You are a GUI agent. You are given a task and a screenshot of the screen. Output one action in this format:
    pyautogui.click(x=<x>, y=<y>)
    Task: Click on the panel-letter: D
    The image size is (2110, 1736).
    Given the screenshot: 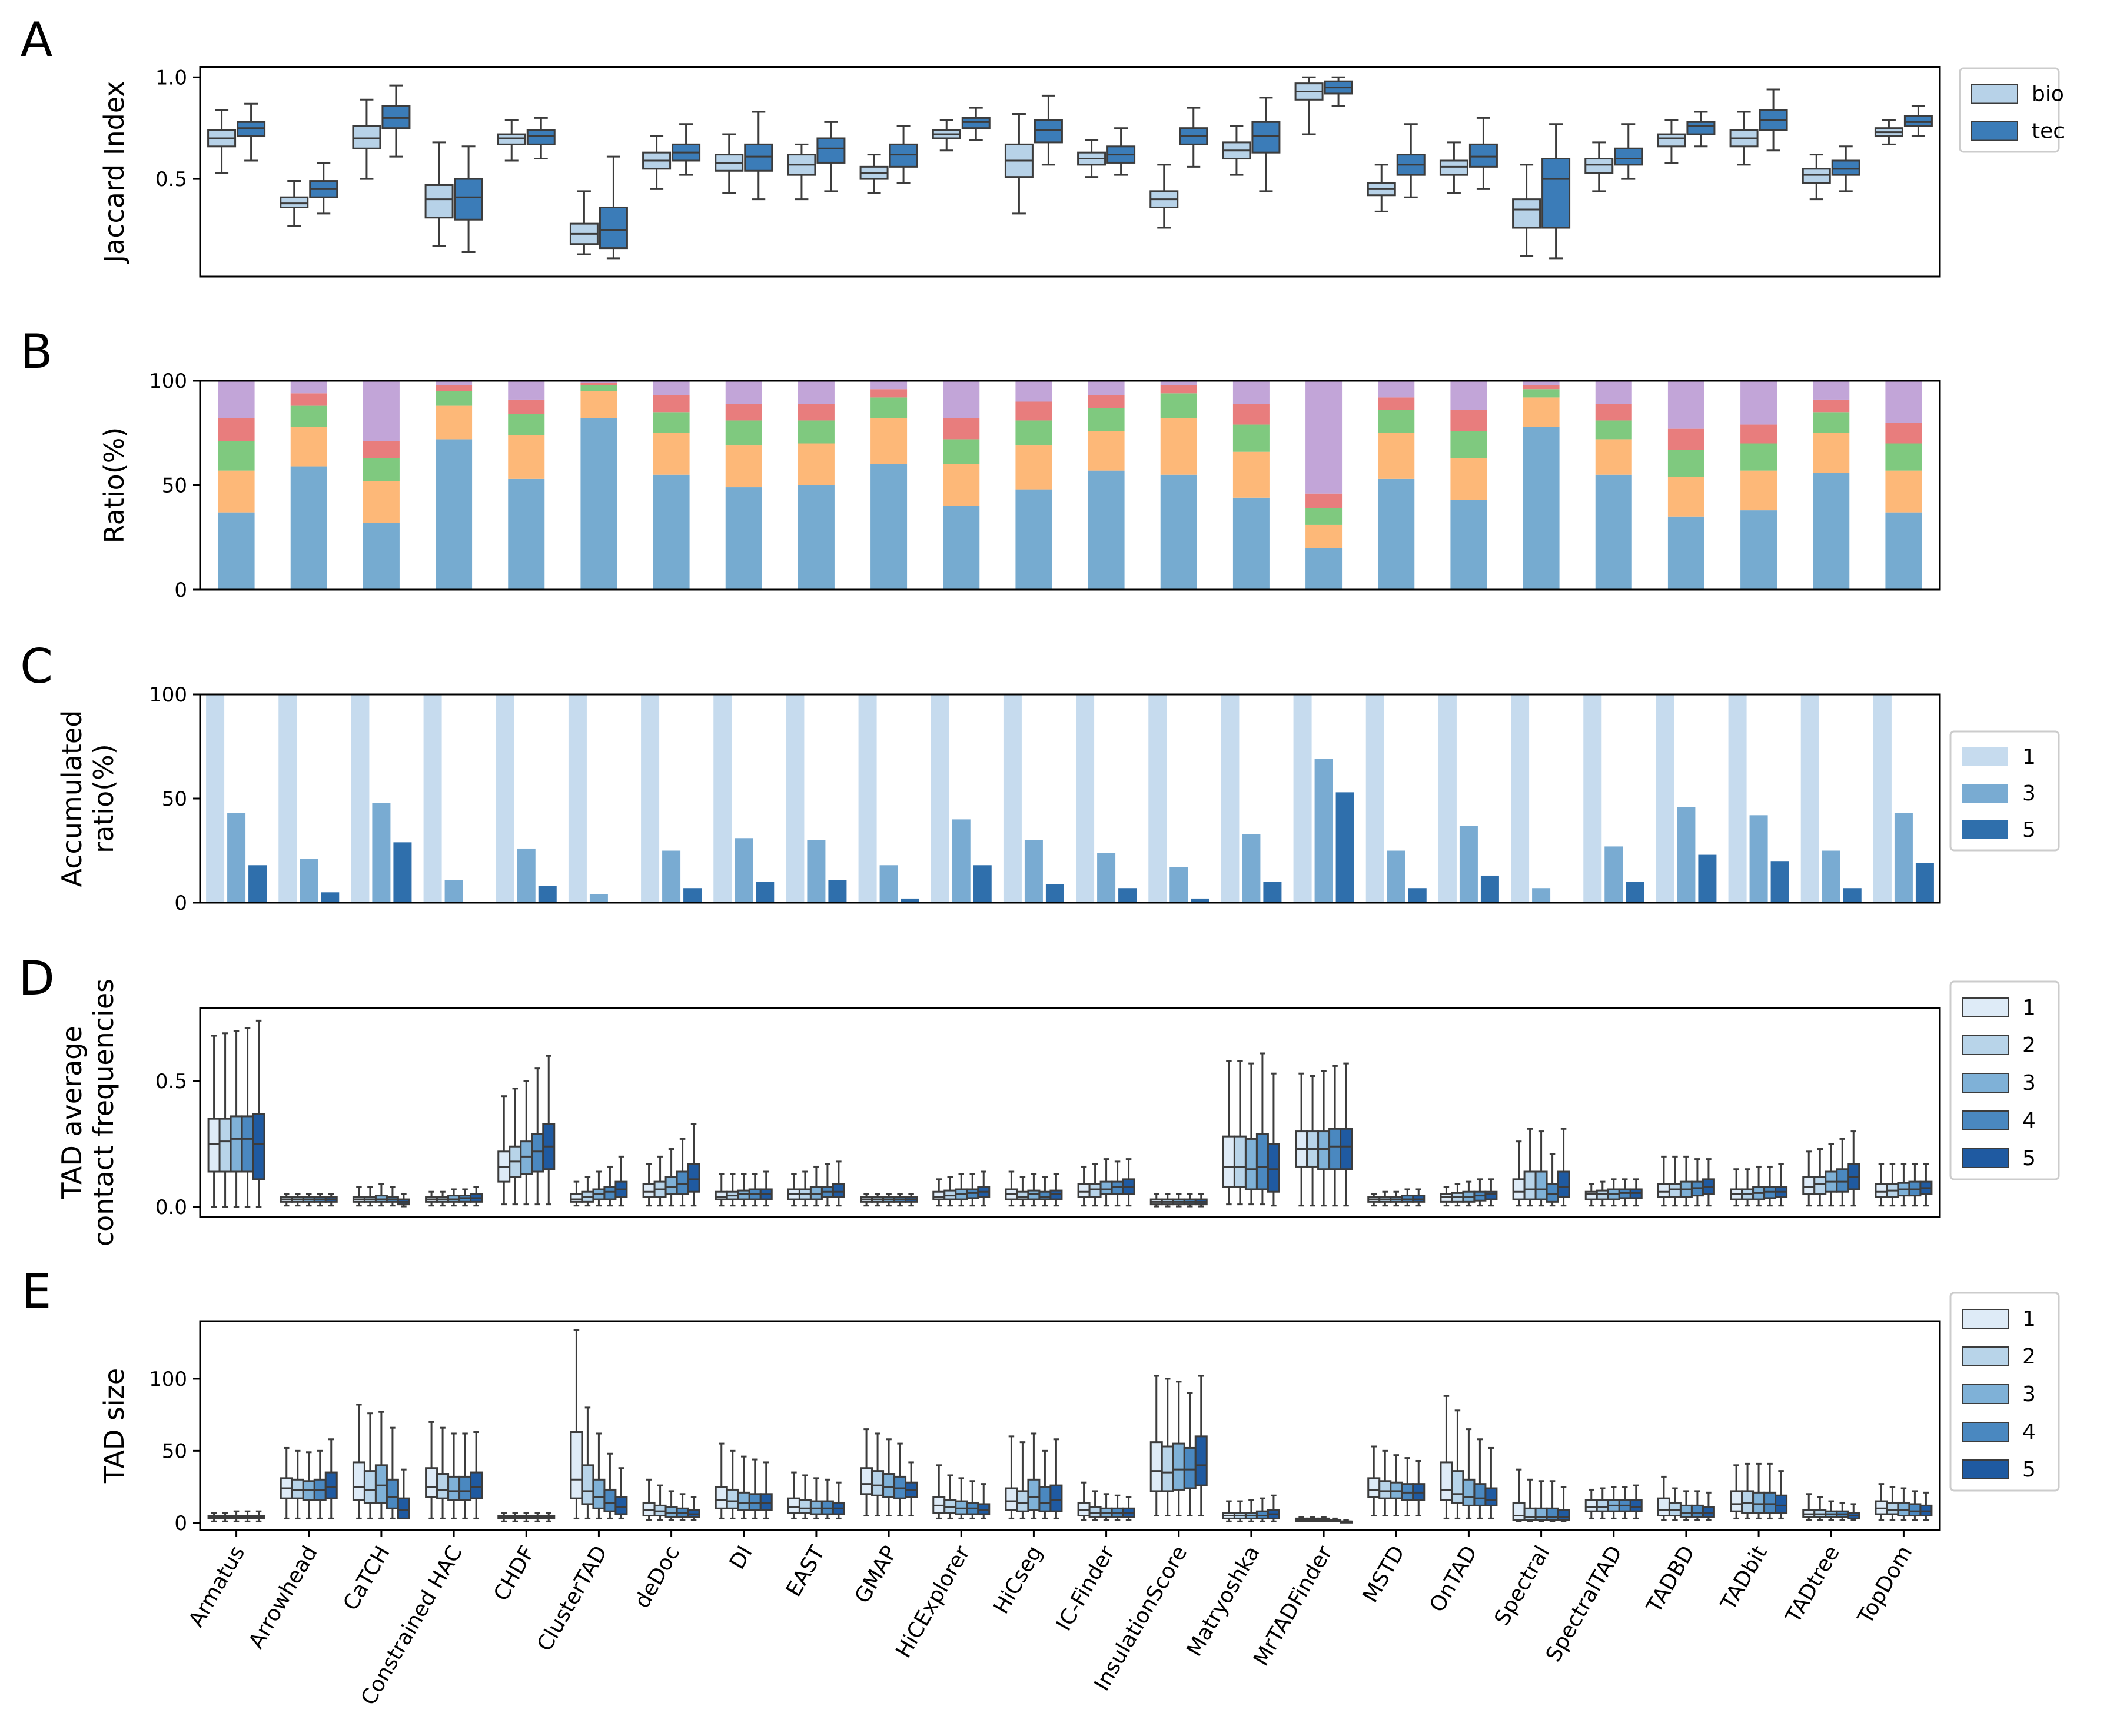 What is the action you would take?
    pyautogui.click(x=36, y=979)
    